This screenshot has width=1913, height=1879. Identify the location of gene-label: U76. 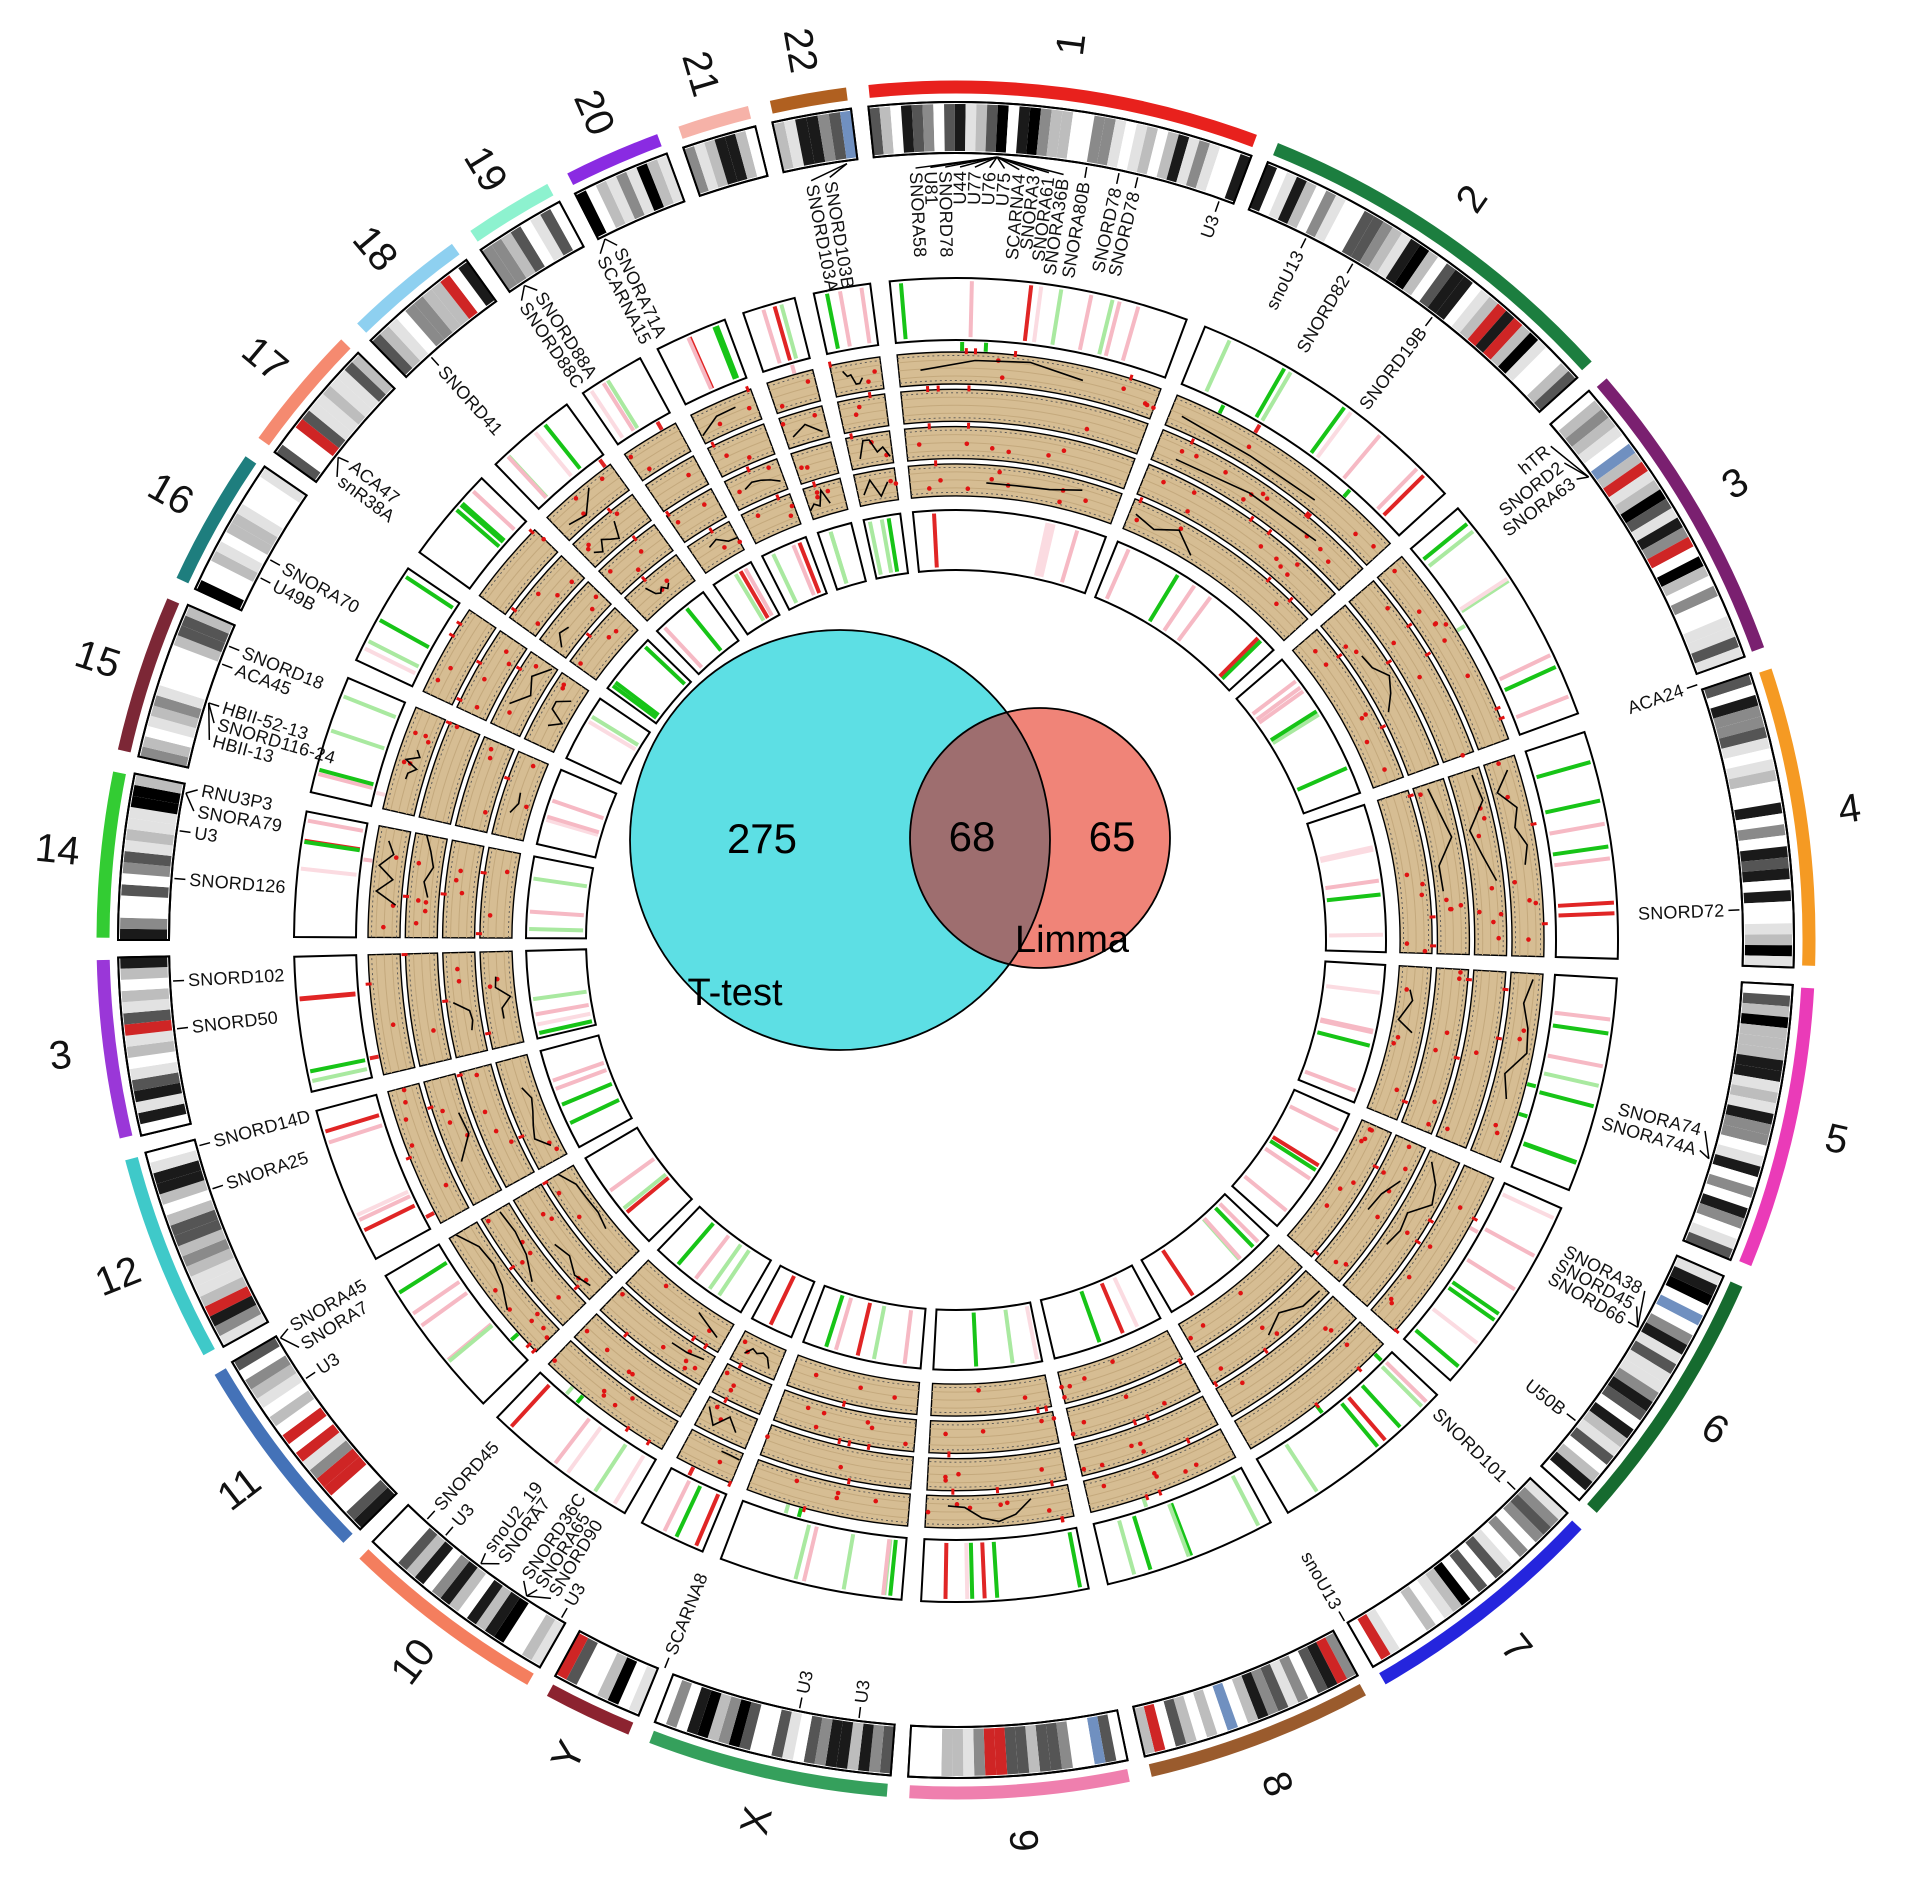
(988, 188).